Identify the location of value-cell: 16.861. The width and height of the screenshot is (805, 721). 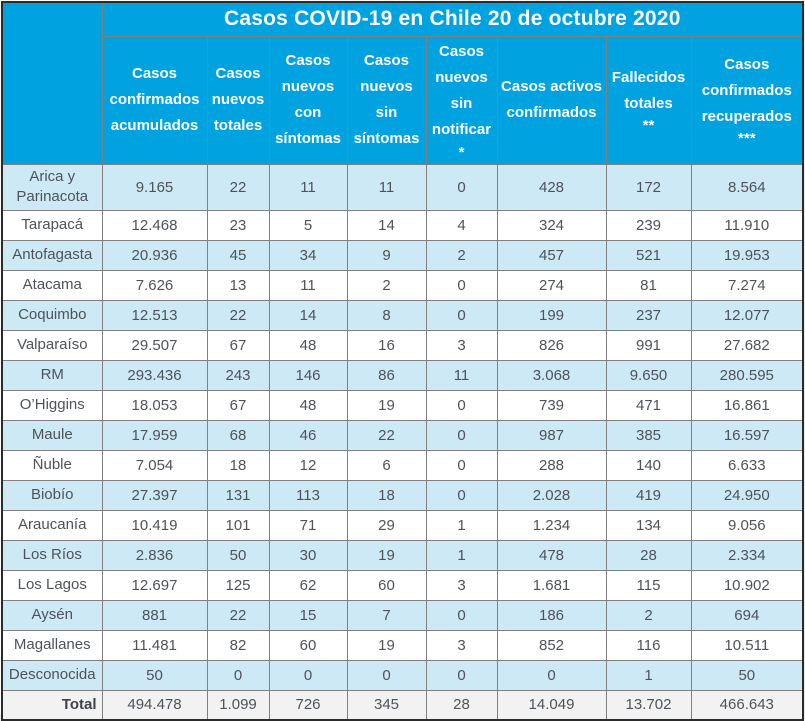
(747, 405).